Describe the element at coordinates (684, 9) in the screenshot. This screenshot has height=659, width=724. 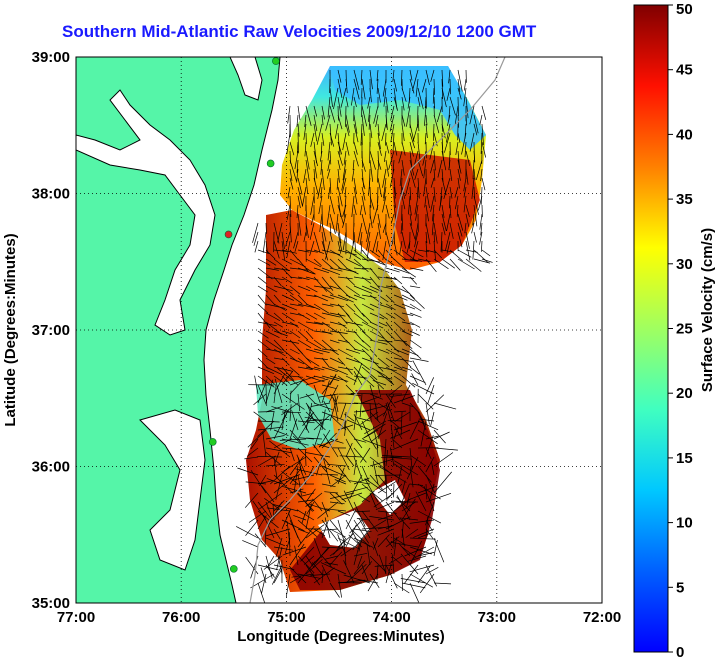
I see `colorbar-tick-label: 50` at that location.